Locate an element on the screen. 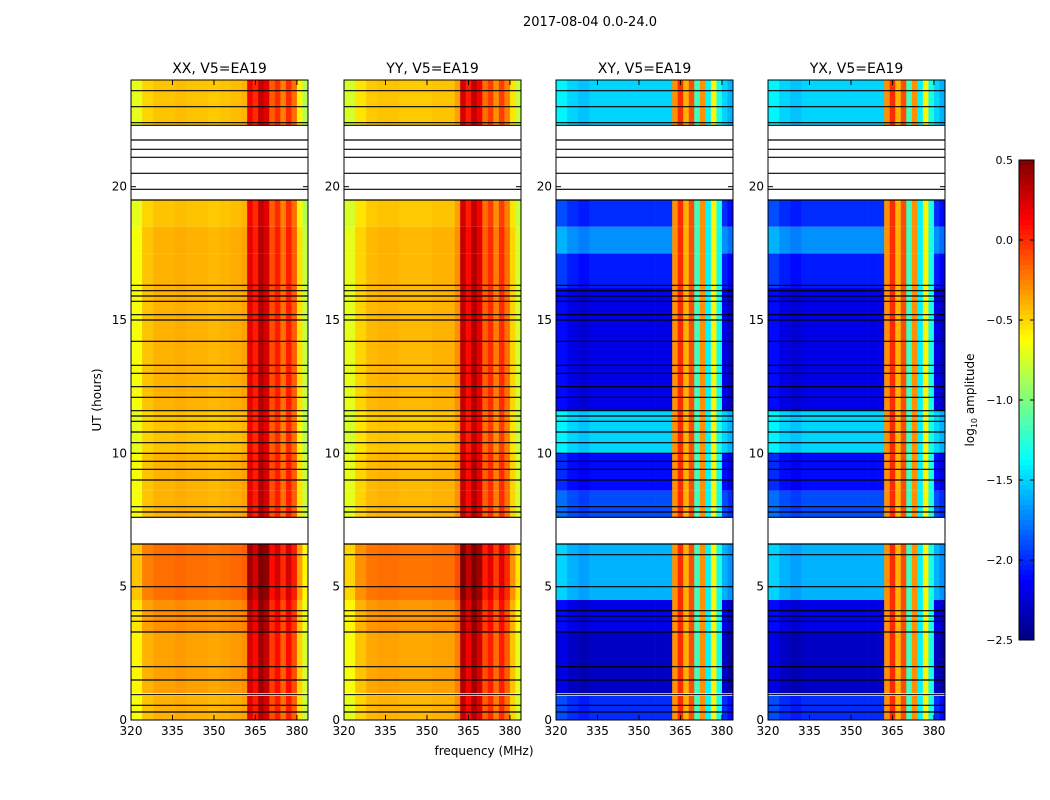  colorbar-tick-label: −1.0 is located at coordinates (999, 400).